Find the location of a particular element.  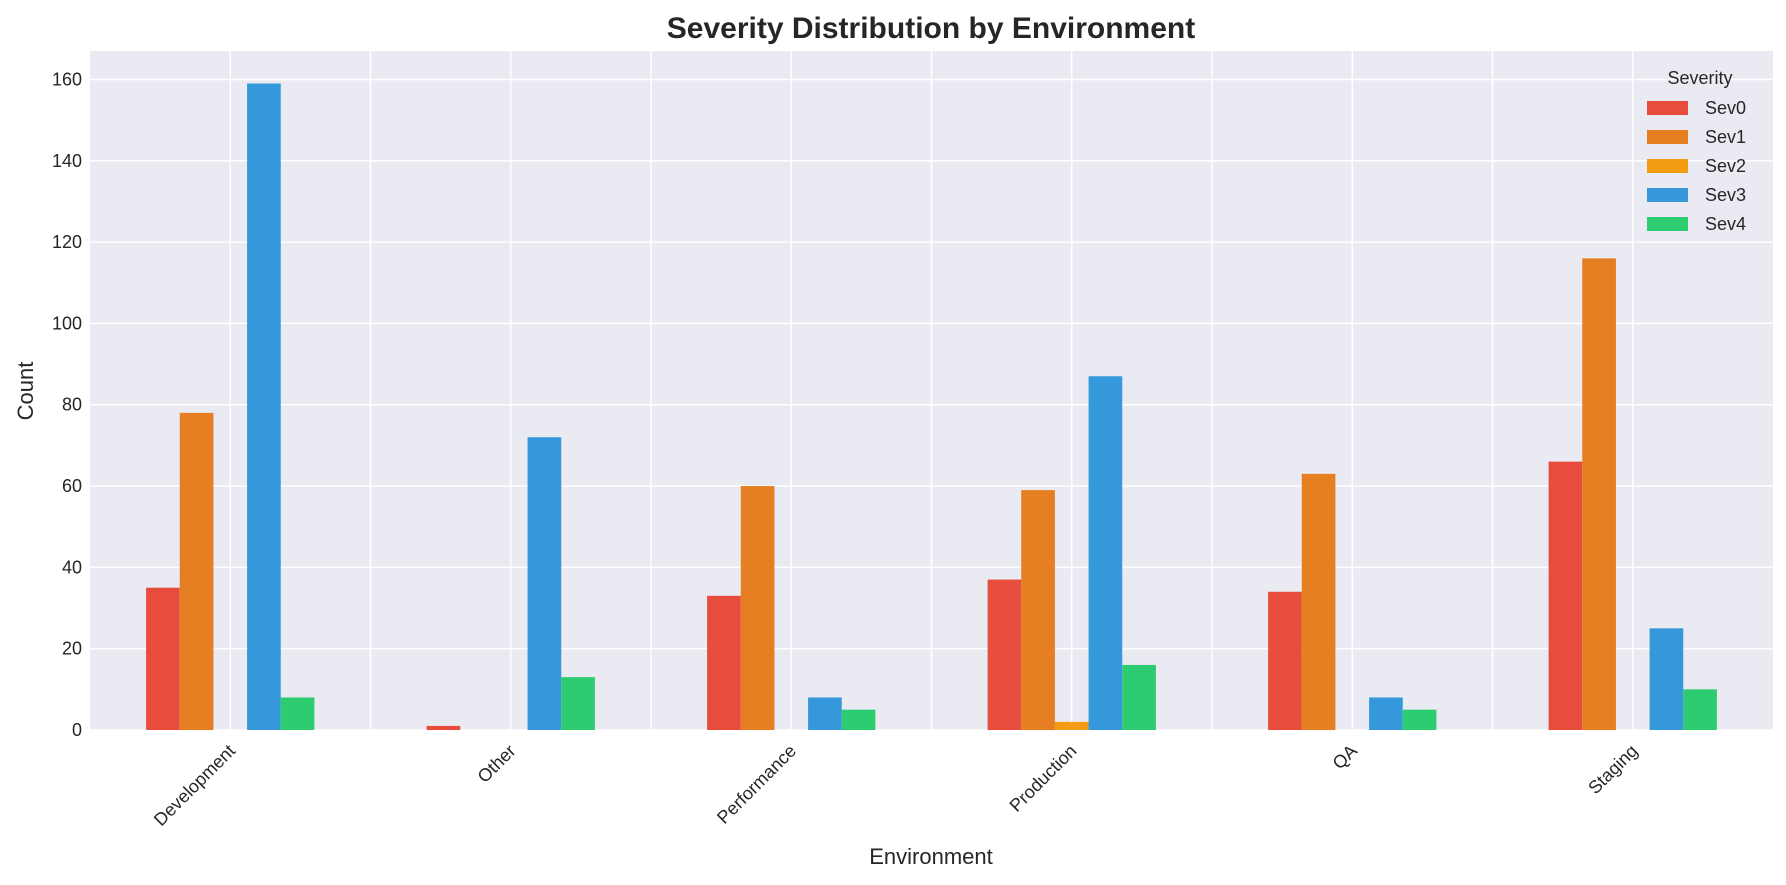

bar-sev0-development is located at coordinates (163, 658).